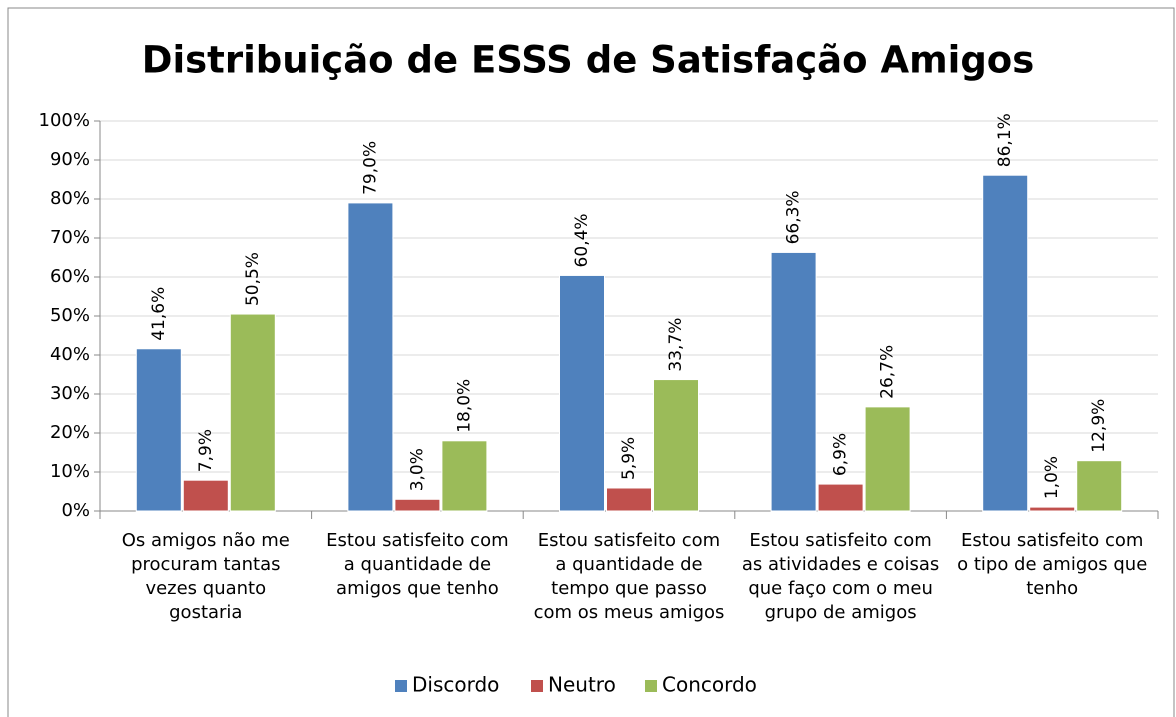 This screenshot has width=1176, height=717. What do you see at coordinates (205, 564) in the screenshot?
I see `x-tick-label-line: procuram tantas` at bounding box center [205, 564].